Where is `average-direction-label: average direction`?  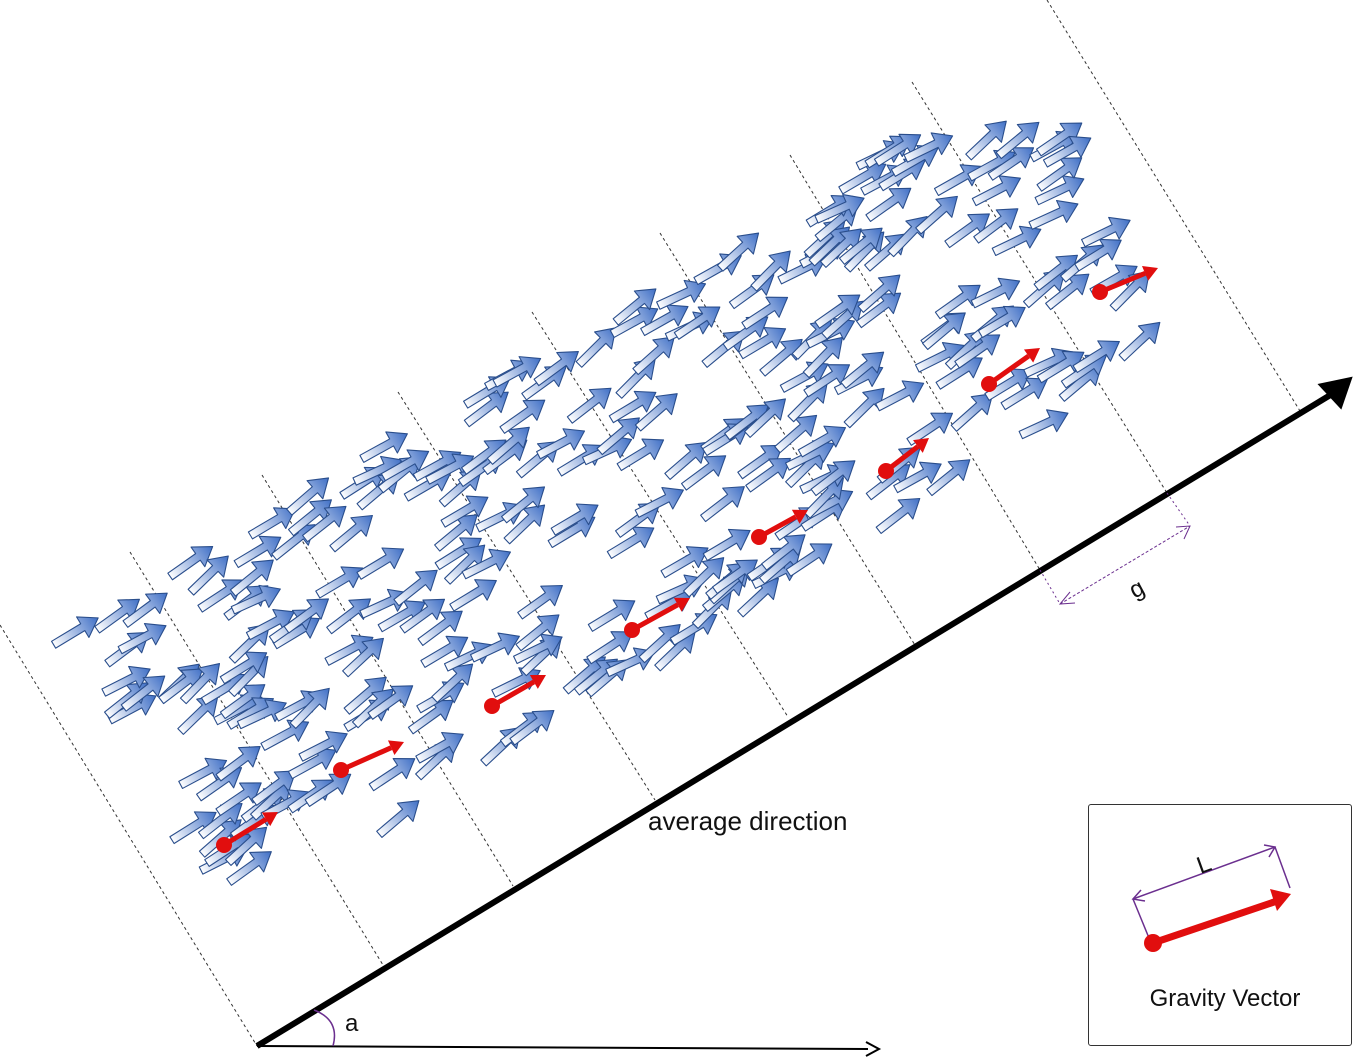 average-direction-label: average direction is located at coordinates (747, 821).